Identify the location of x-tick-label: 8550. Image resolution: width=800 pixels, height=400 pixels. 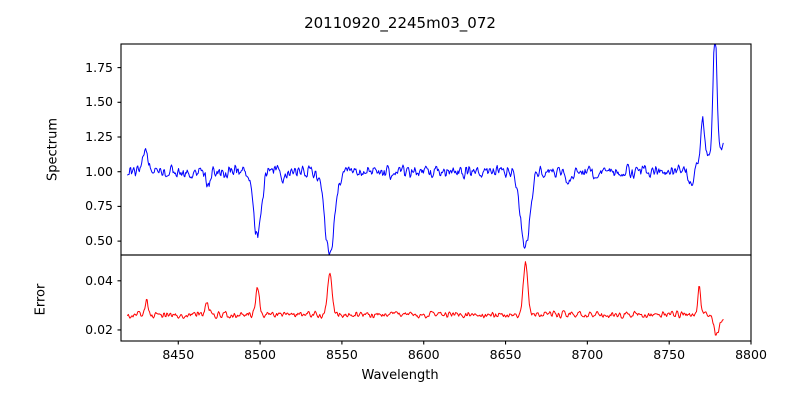
(342, 354).